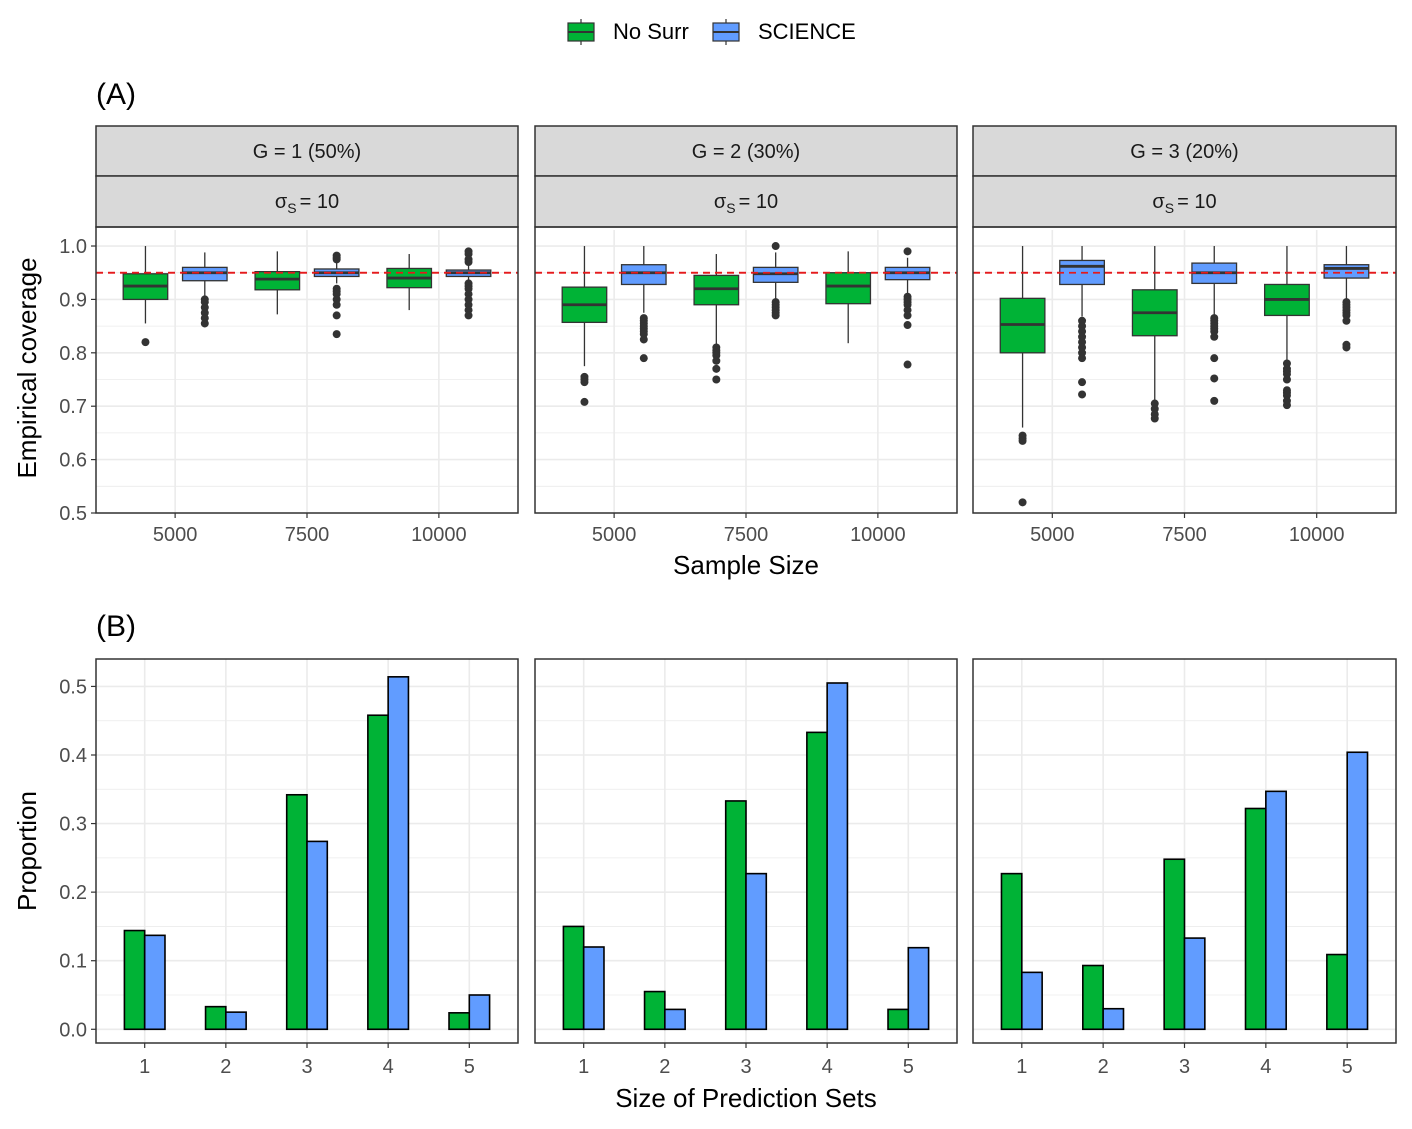 Image resolution: width=1412 pixels, height=1129 pixels. What do you see at coordinates (73, 514) in the screenshot?
I see `y-tick-label: 0.5` at bounding box center [73, 514].